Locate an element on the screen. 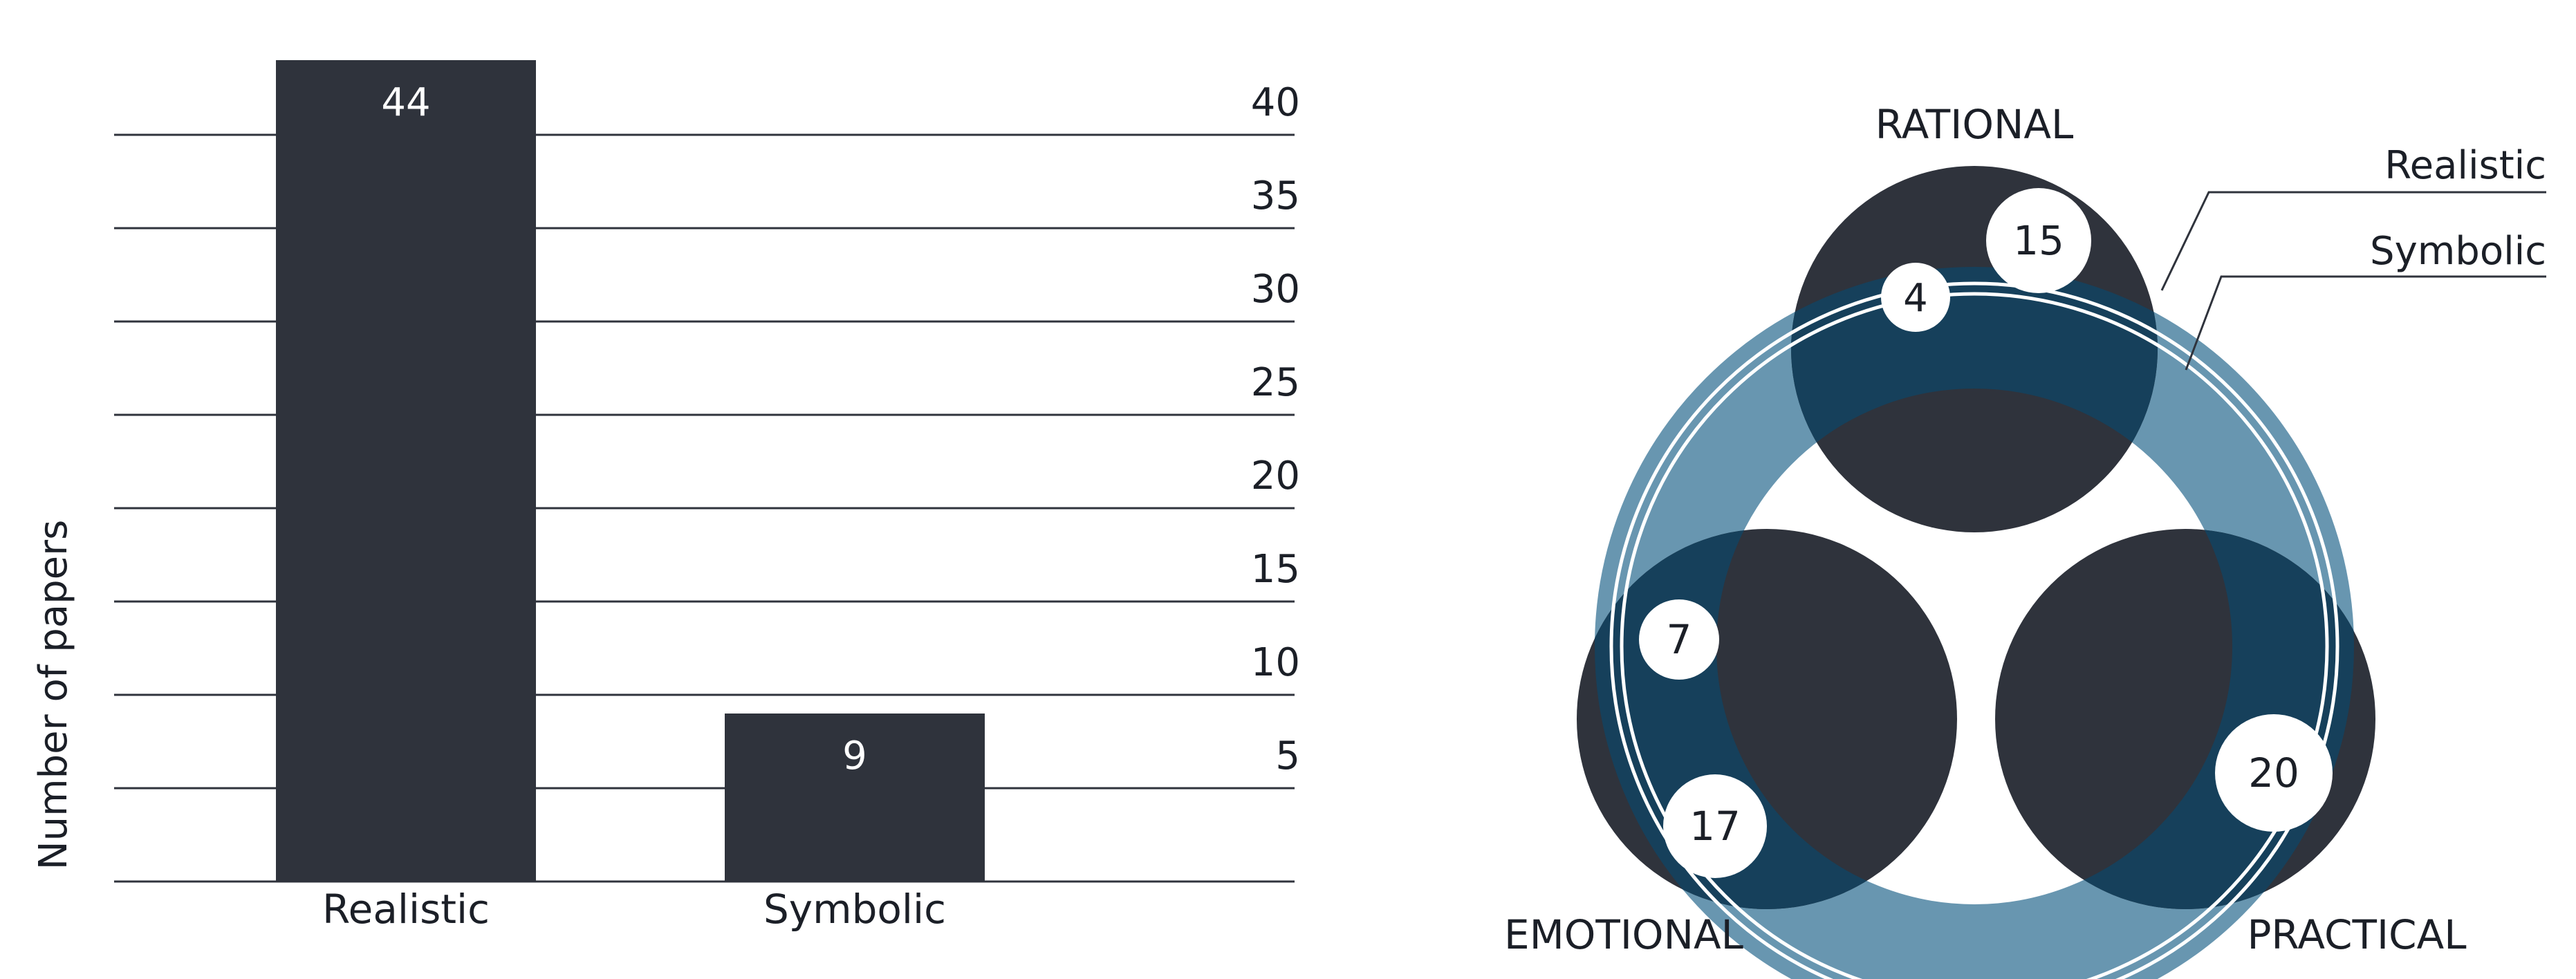 This screenshot has width=2576, height=979. badge-realistic-rational: 15 is located at coordinates (2038, 240).